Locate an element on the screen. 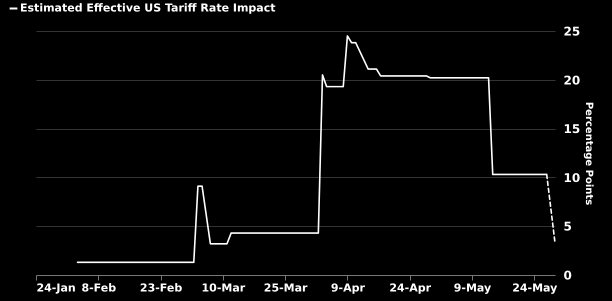  y-tick-label: 20 is located at coordinates (572, 80).